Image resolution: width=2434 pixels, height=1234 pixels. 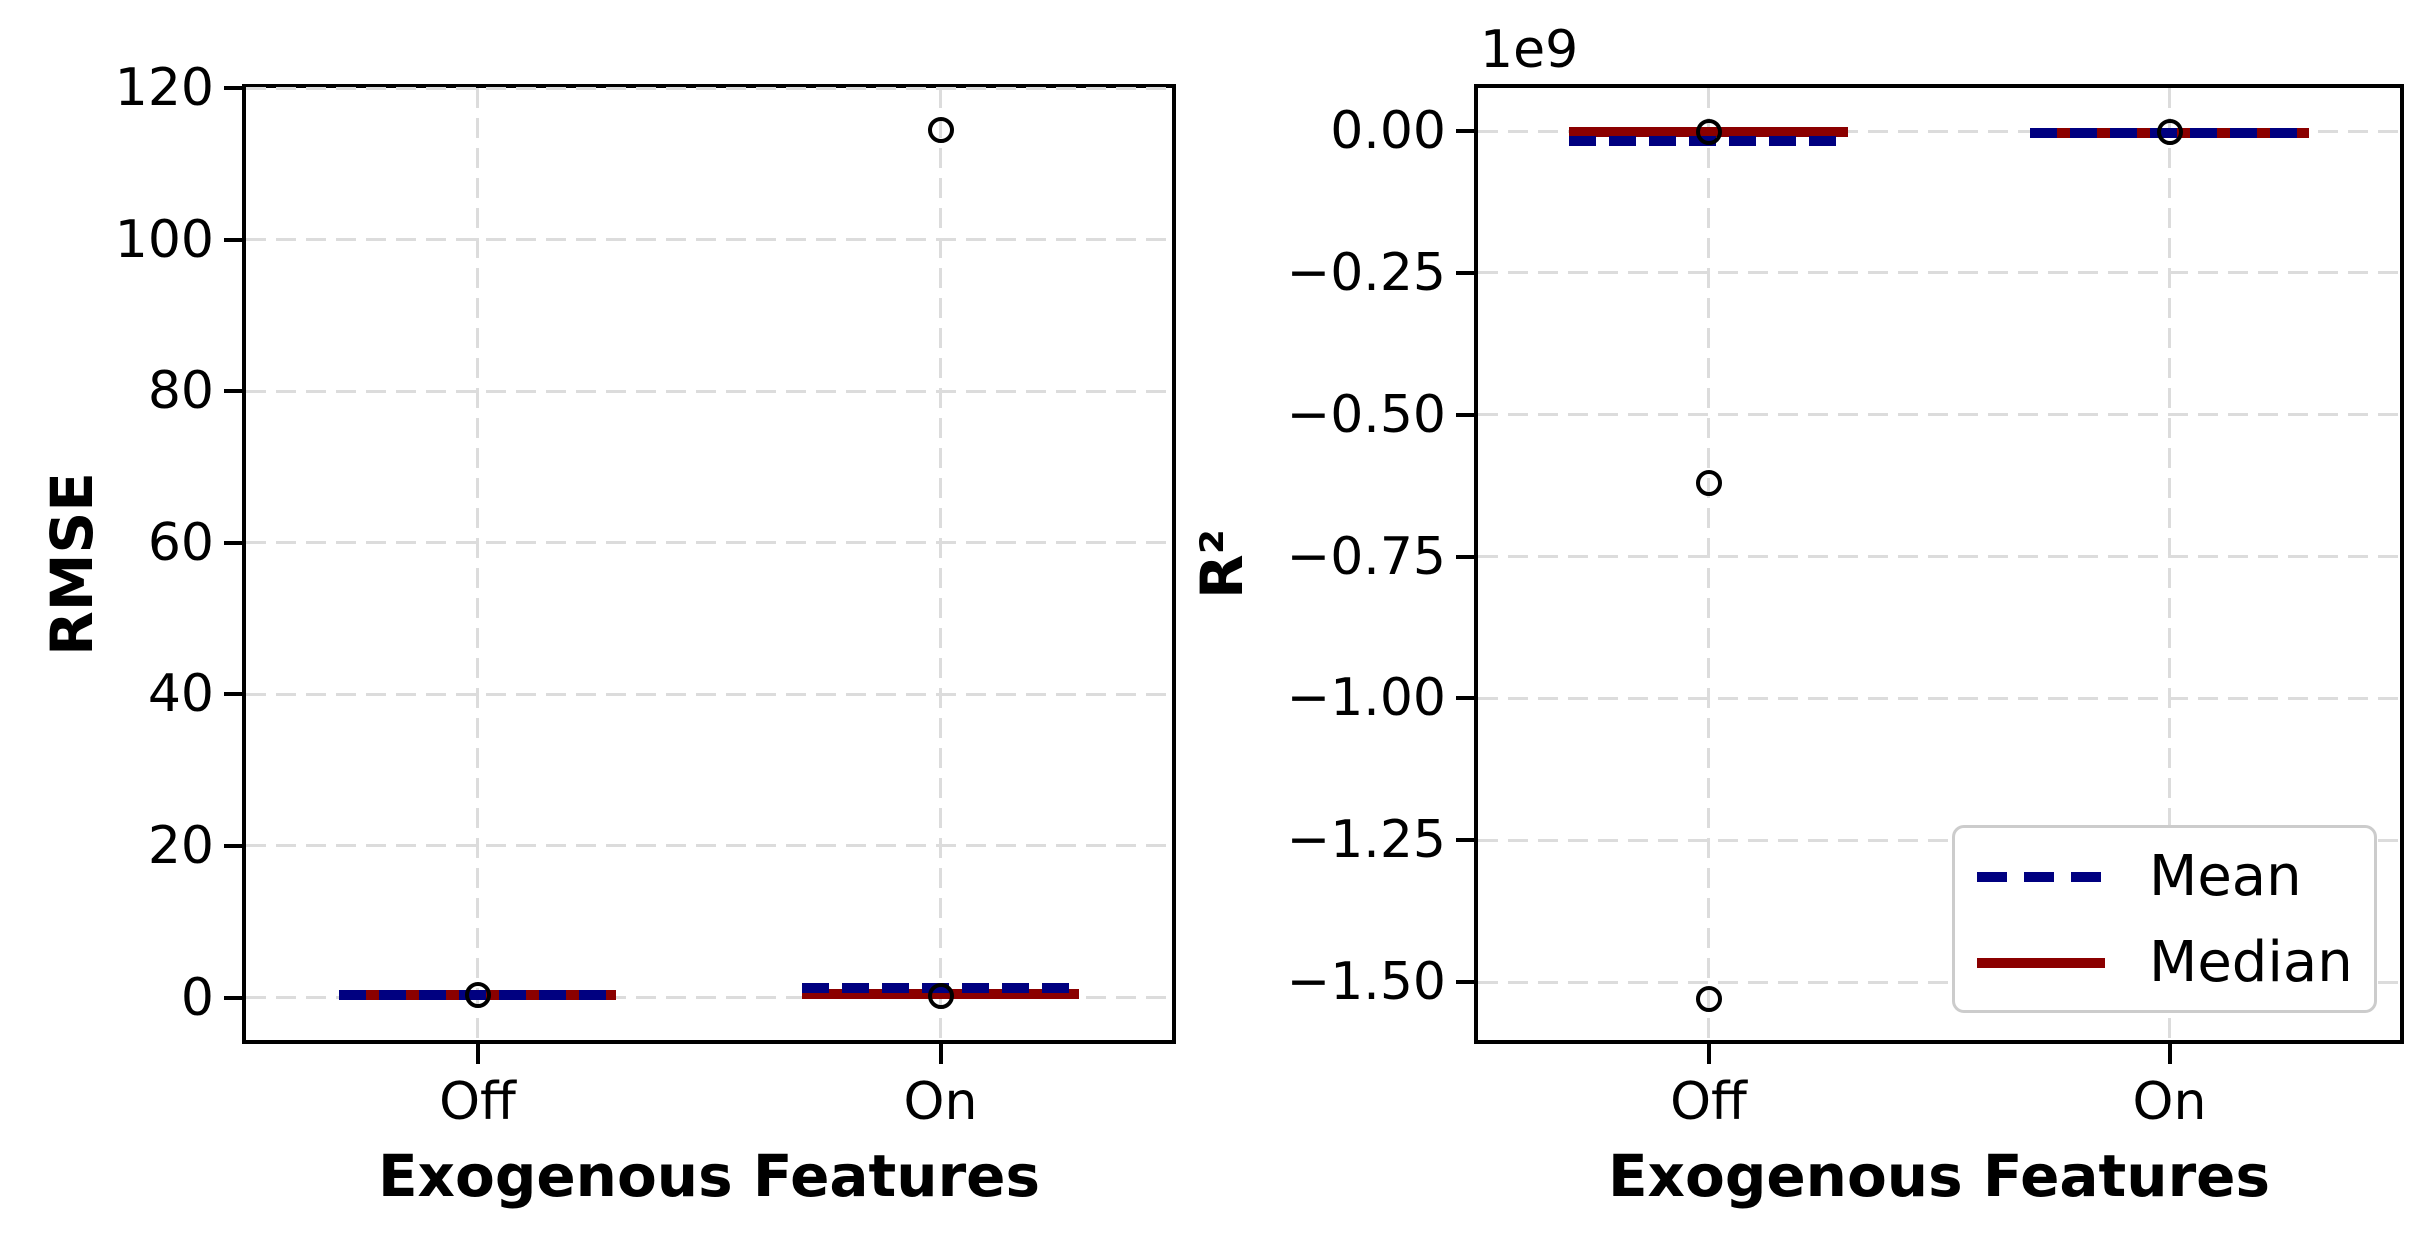 I want to click on y-tick-label: 0.00, so click(x=1388, y=131).